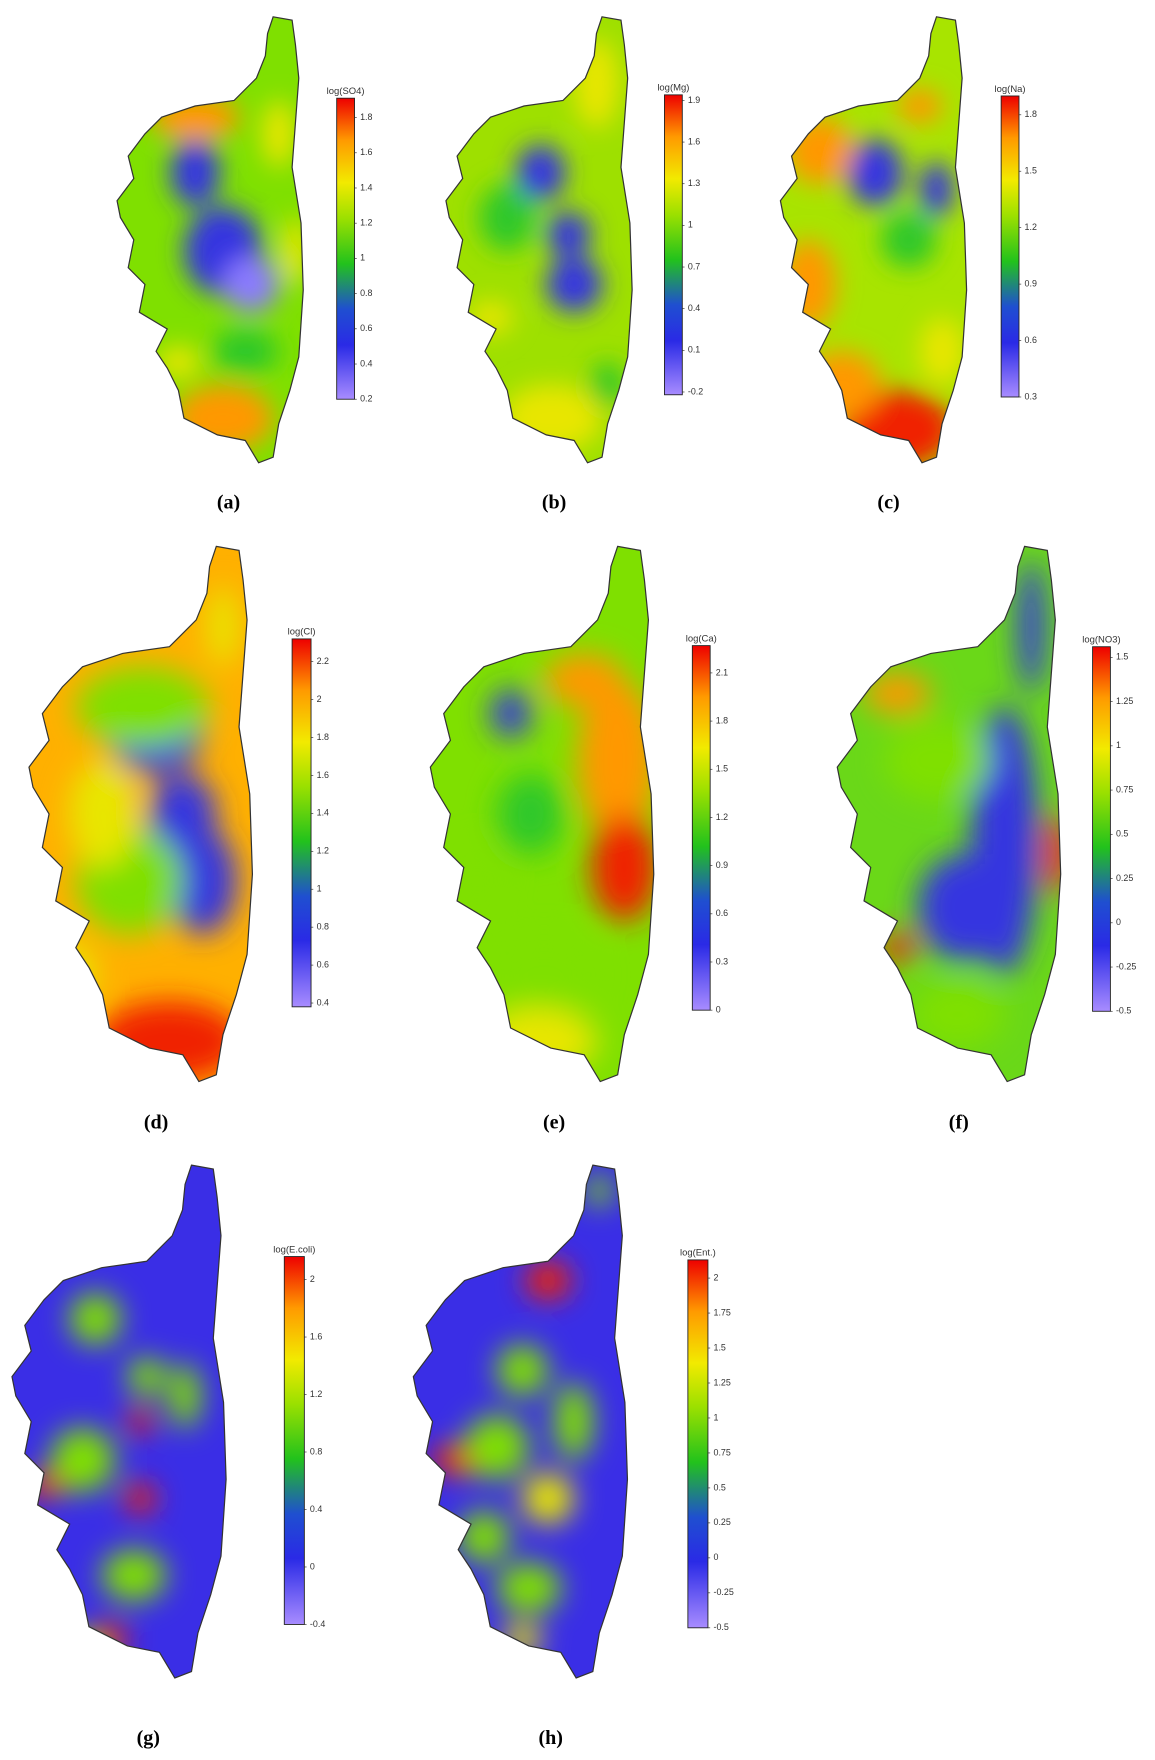  What do you see at coordinates (554, 503) in the screenshot?
I see `panel-label: (b)` at bounding box center [554, 503].